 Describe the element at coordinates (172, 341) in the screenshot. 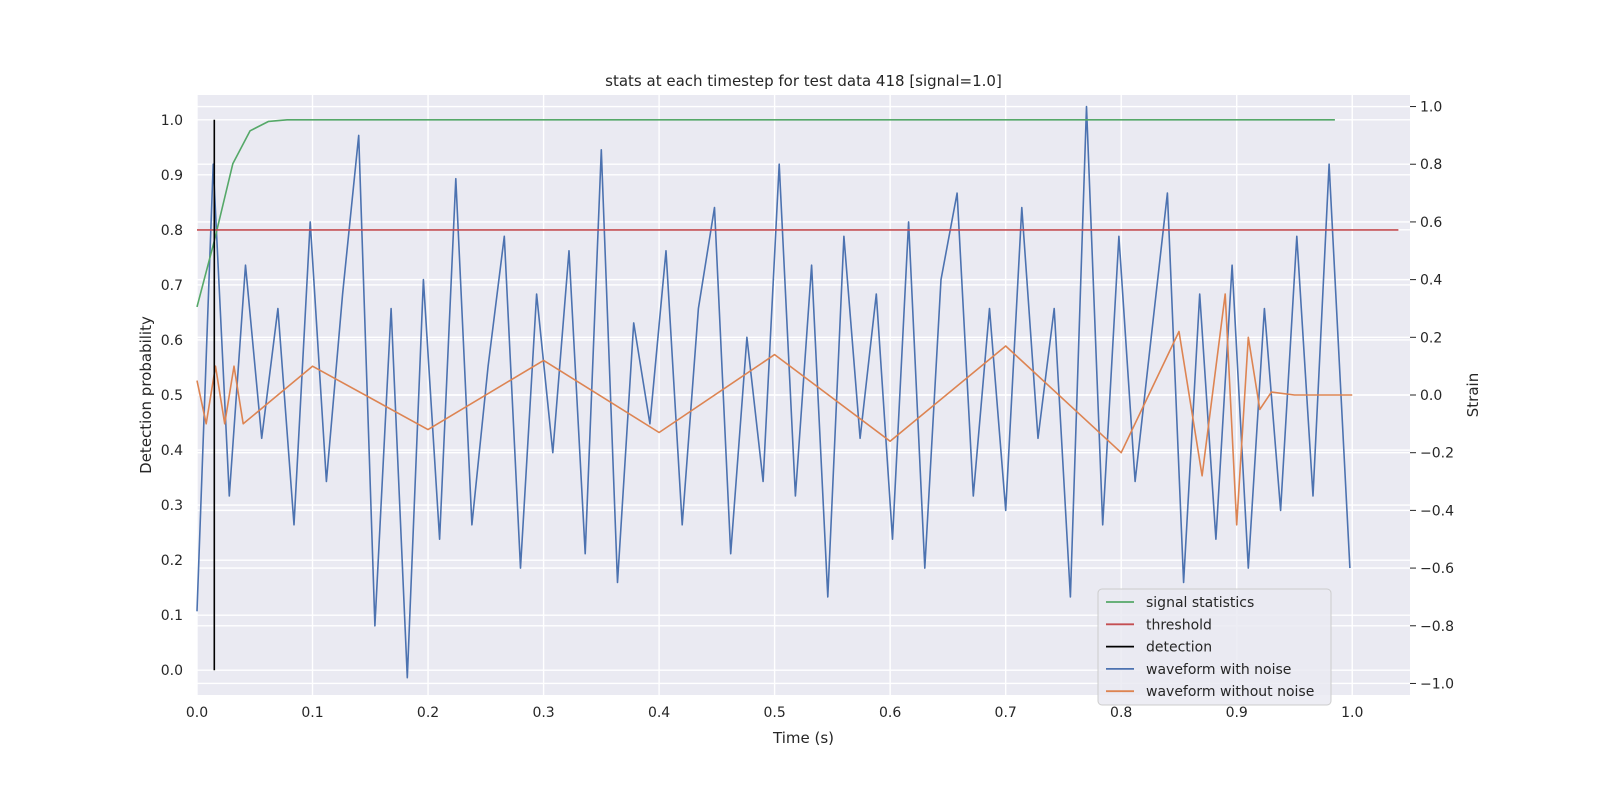

I see `y-tick-label: 0.6` at that location.